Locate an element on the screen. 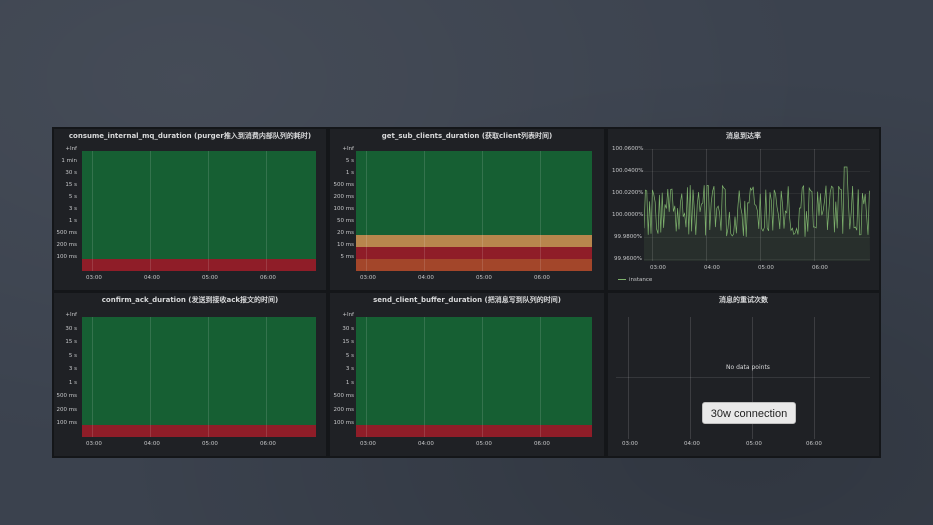 This screenshot has height=525, width=933. panel-title: send_client_buffer_duration (把消息写到队列的时间) is located at coordinates (467, 300).